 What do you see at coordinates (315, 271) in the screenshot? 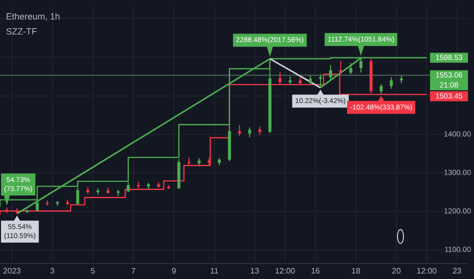
I see `x-tick-label: 16` at bounding box center [315, 271].